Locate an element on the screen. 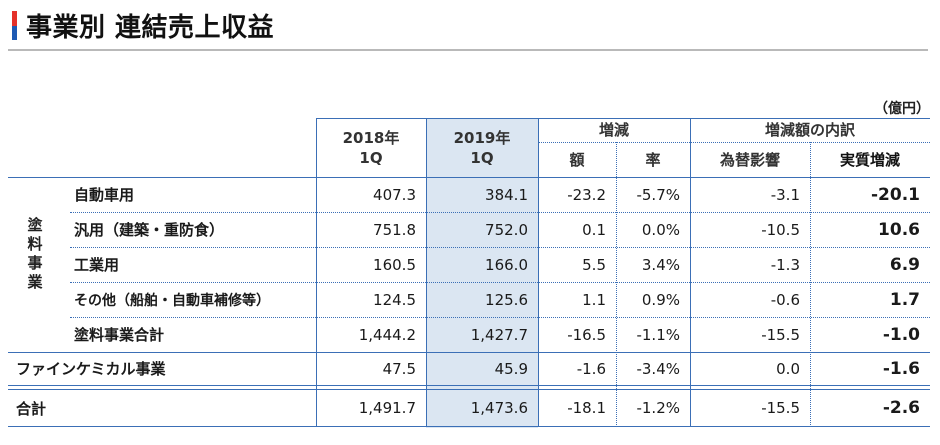 This screenshot has width=940, height=445. cell-amount: -1.6 is located at coordinates (591, 368).